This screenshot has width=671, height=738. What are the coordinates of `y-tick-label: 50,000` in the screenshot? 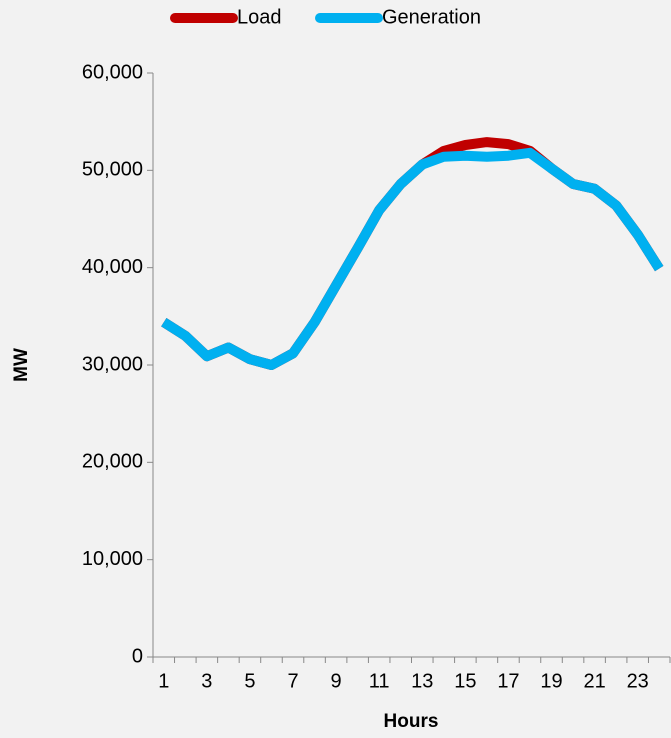 It's located at (112, 170).